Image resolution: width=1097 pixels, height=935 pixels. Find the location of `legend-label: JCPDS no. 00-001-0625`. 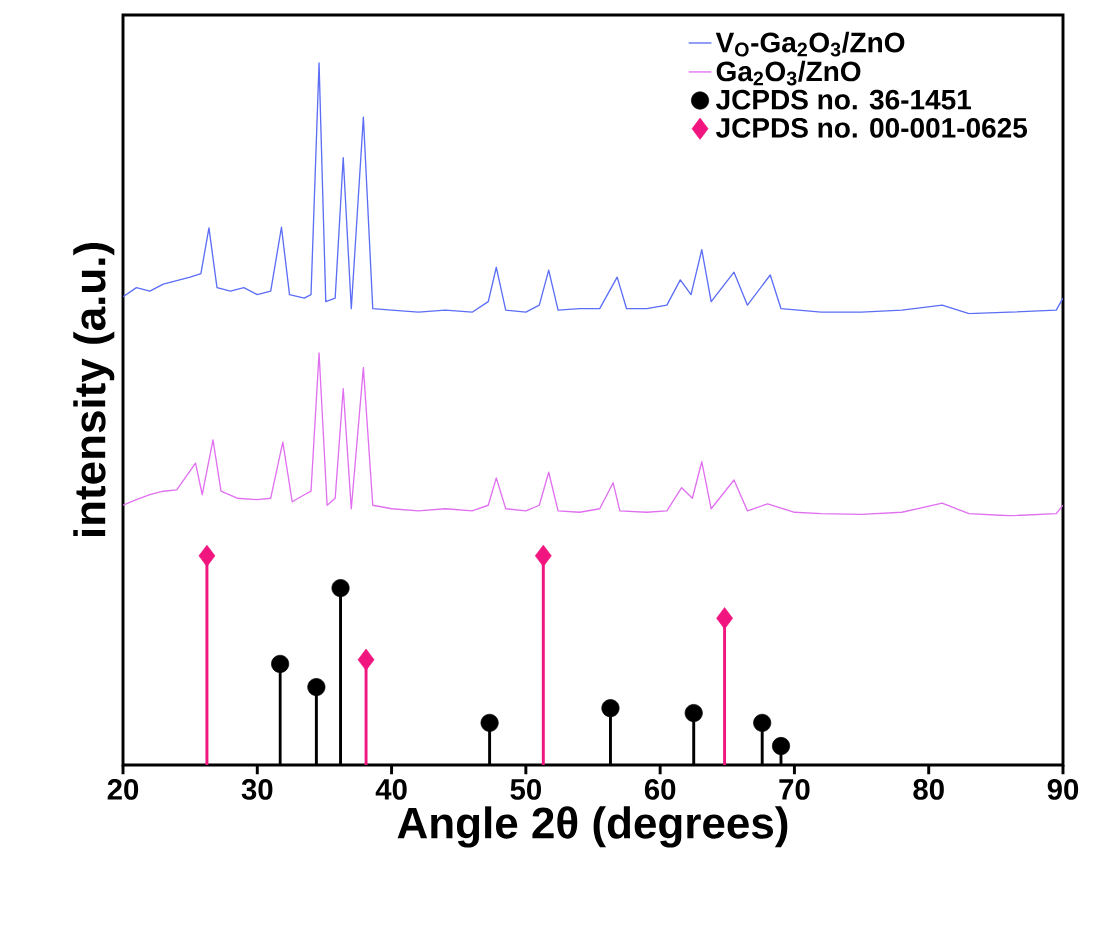

legend-label: JCPDS no. 00-001-0625 is located at coordinates (871, 127).